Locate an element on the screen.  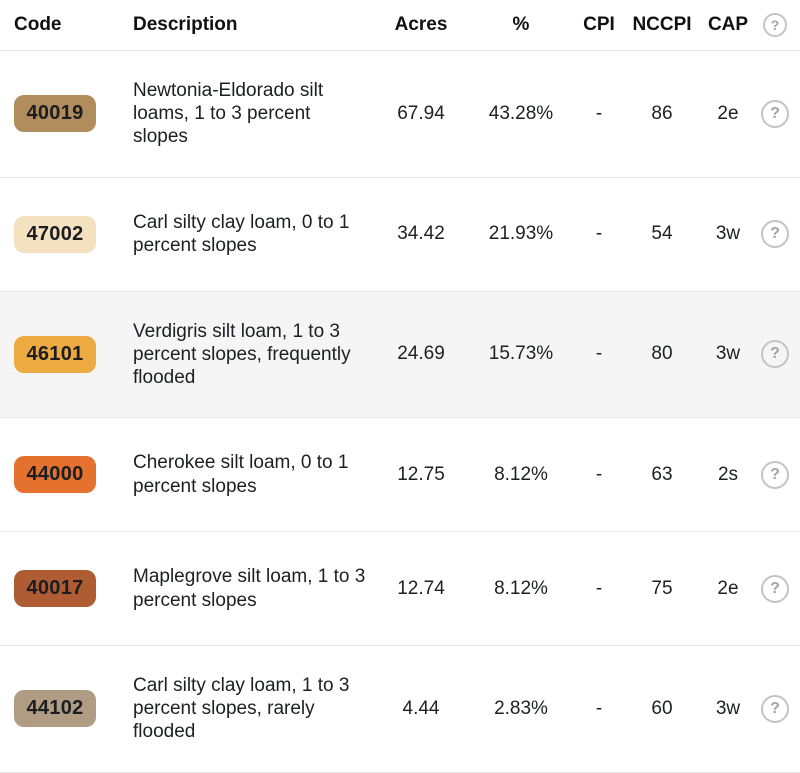
soil-code-badge: 44102 is located at coordinates (55, 709).